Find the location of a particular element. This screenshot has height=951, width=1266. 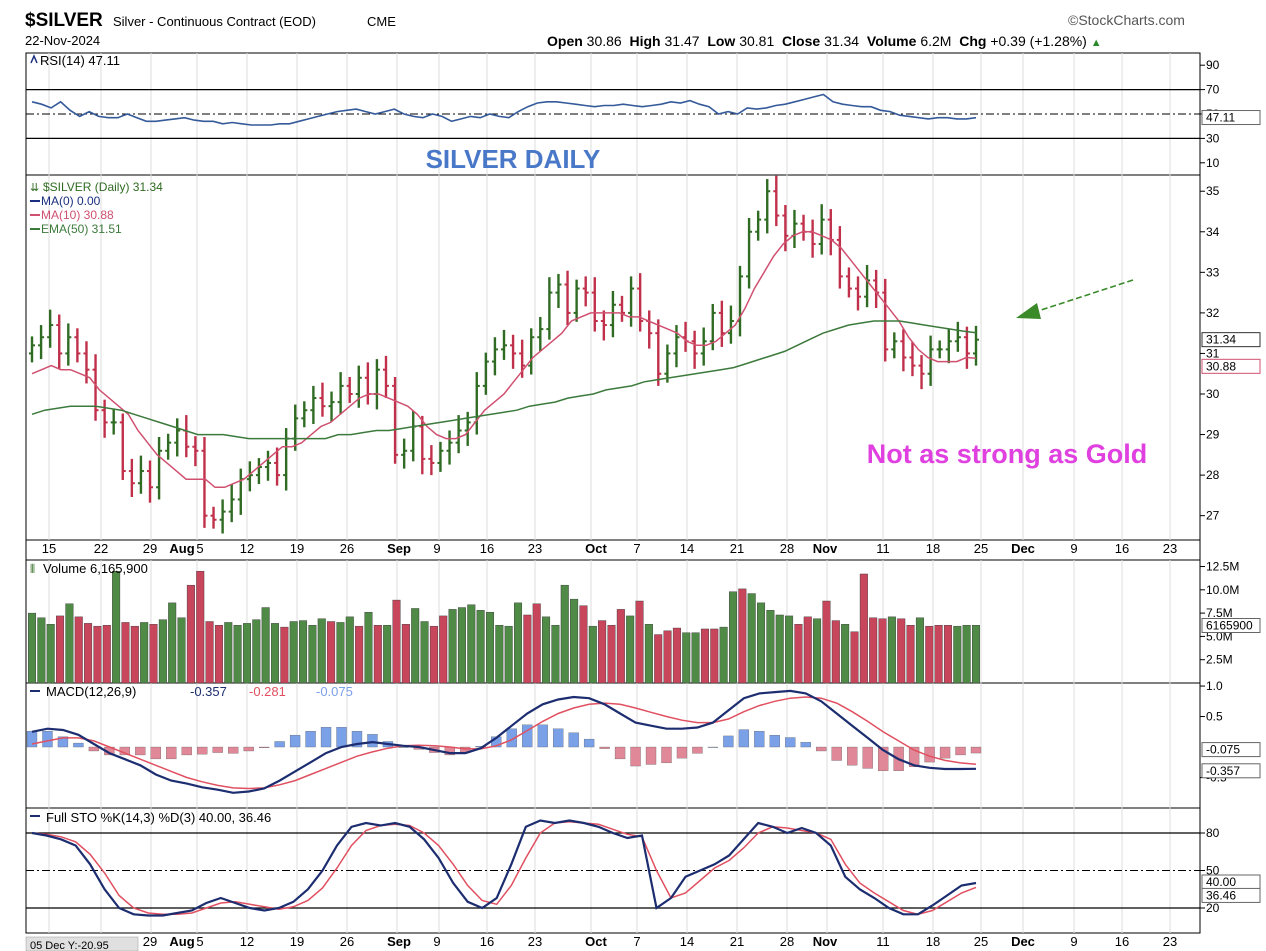

xaxis-tick-label: 25 is located at coordinates (981, 548).